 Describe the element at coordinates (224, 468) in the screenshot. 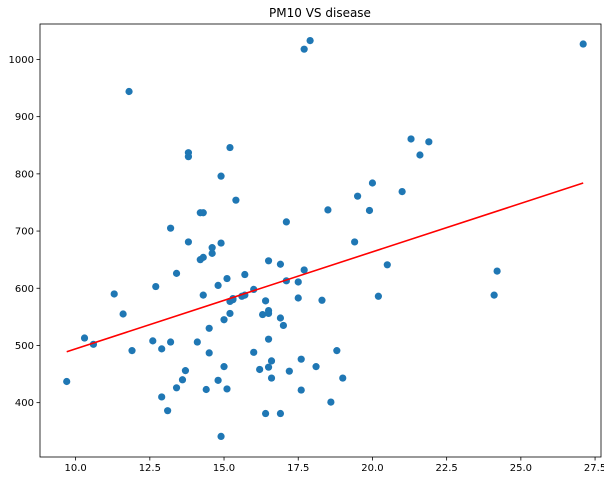

I see `x-tick-label: 15.0` at that location.